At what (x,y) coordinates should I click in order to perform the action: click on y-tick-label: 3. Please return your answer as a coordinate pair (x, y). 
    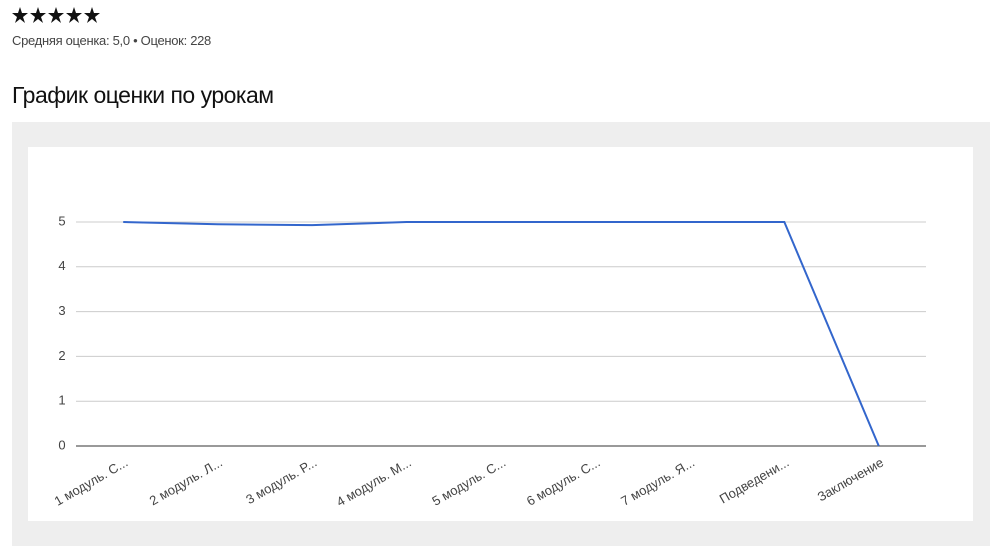
    Looking at the image, I should click on (61, 310).